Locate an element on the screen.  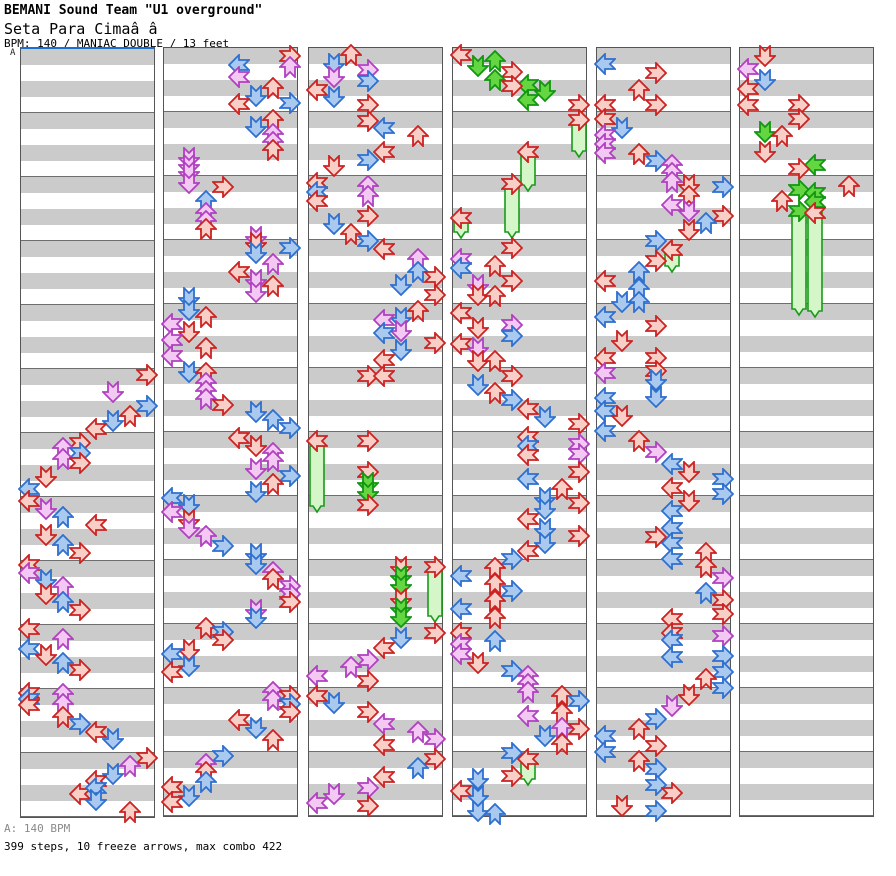
freeze-arrow-body is located at coordinates (798, 264).